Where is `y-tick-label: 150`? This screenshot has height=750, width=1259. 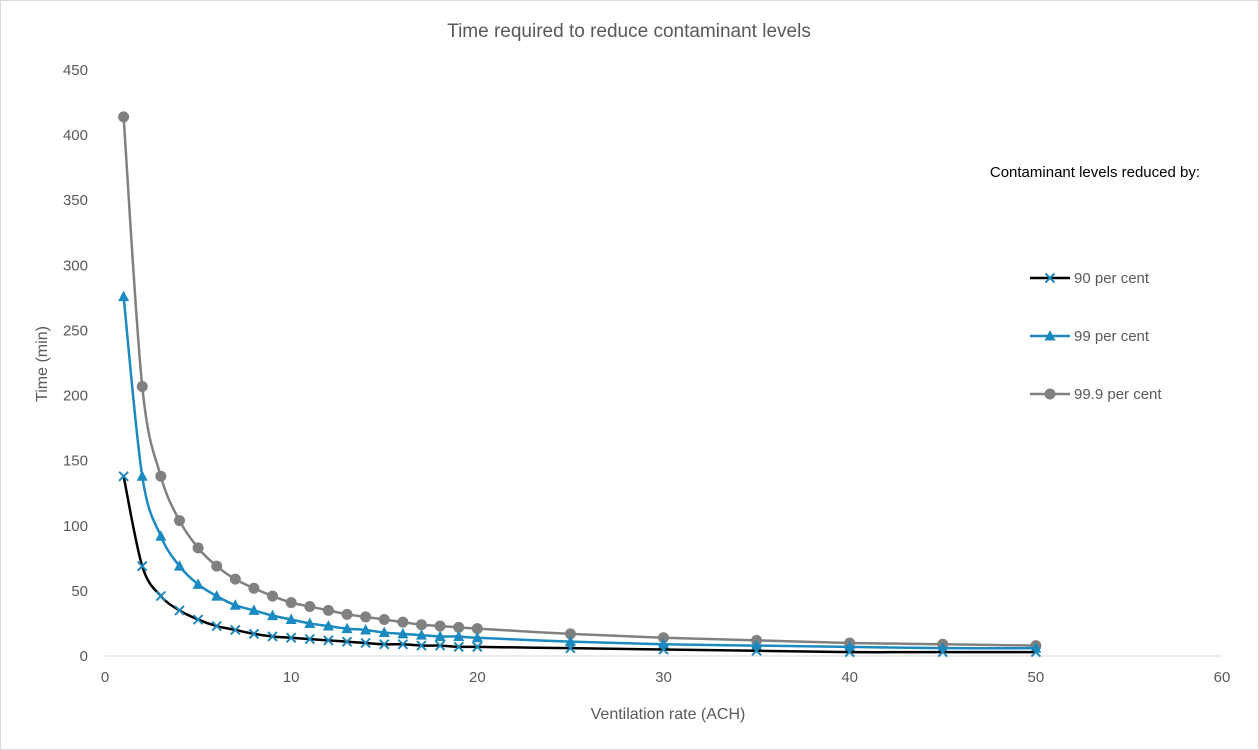
y-tick-label: 150 is located at coordinates (75, 461).